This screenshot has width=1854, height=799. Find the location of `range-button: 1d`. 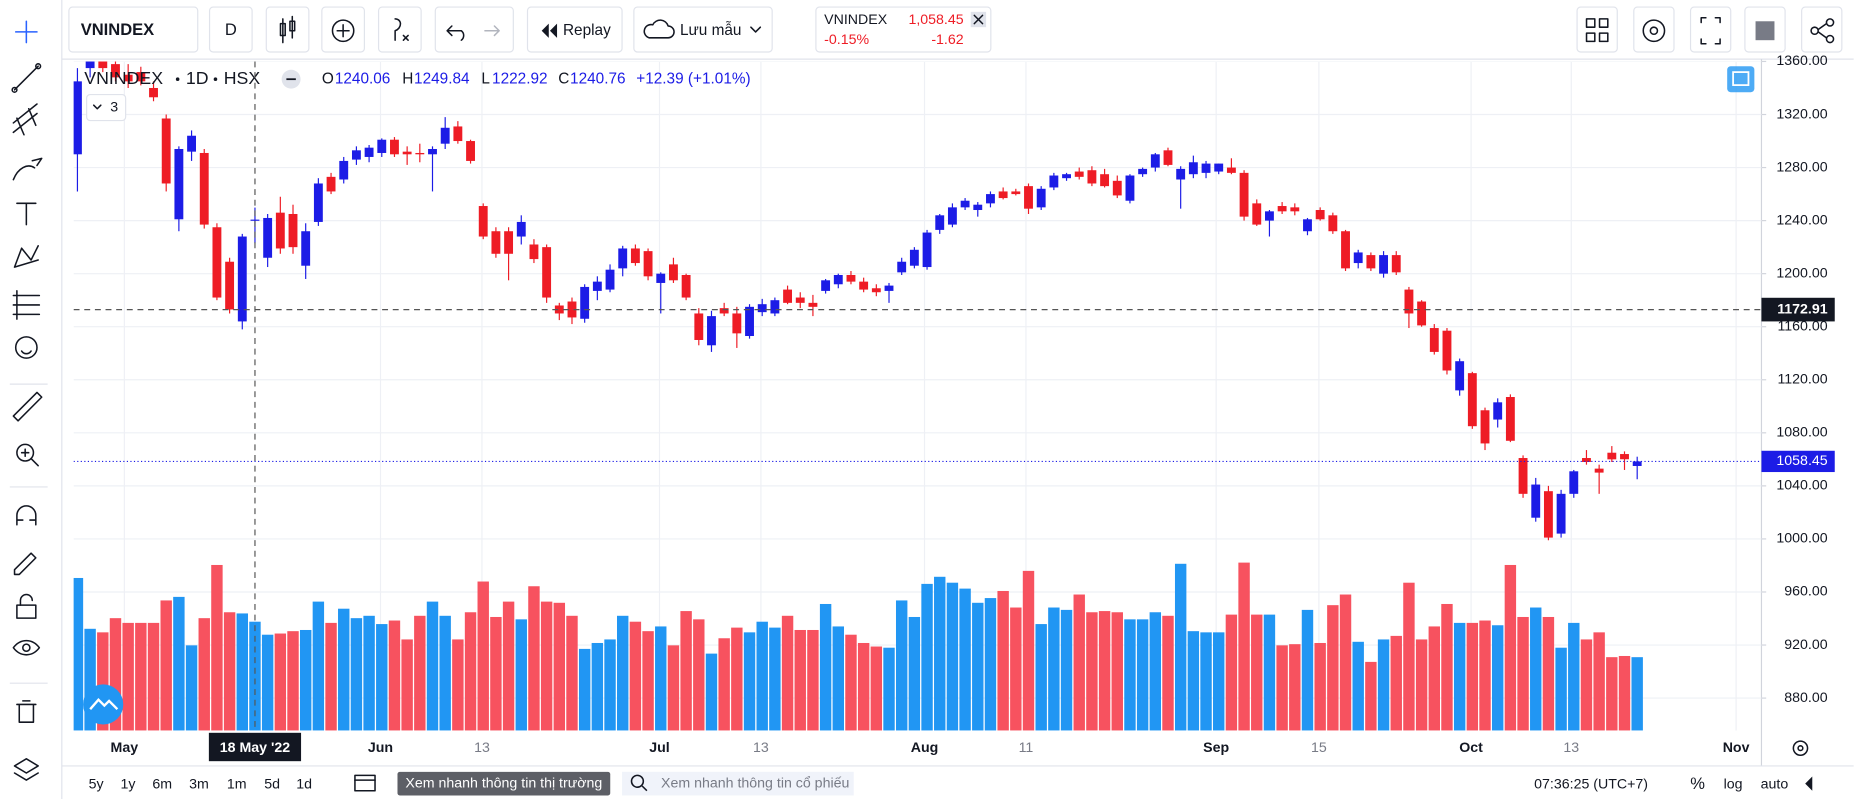

range-button: 1d is located at coordinates (304, 785).